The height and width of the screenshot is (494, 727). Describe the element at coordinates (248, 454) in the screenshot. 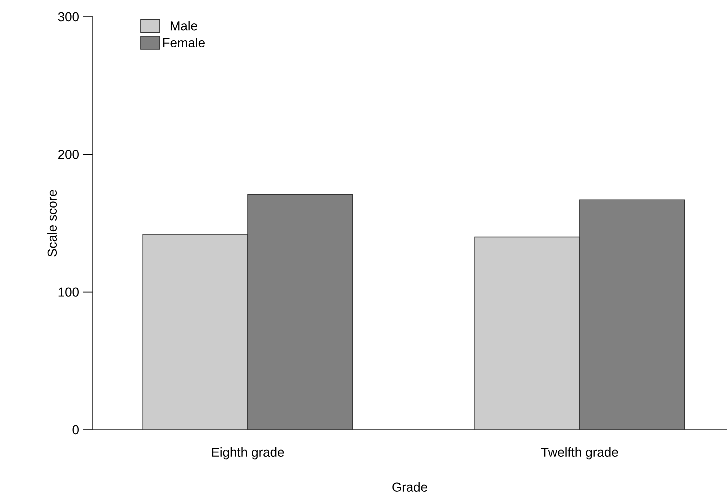

I see `x-tick-label: Eighth grade` at that location.